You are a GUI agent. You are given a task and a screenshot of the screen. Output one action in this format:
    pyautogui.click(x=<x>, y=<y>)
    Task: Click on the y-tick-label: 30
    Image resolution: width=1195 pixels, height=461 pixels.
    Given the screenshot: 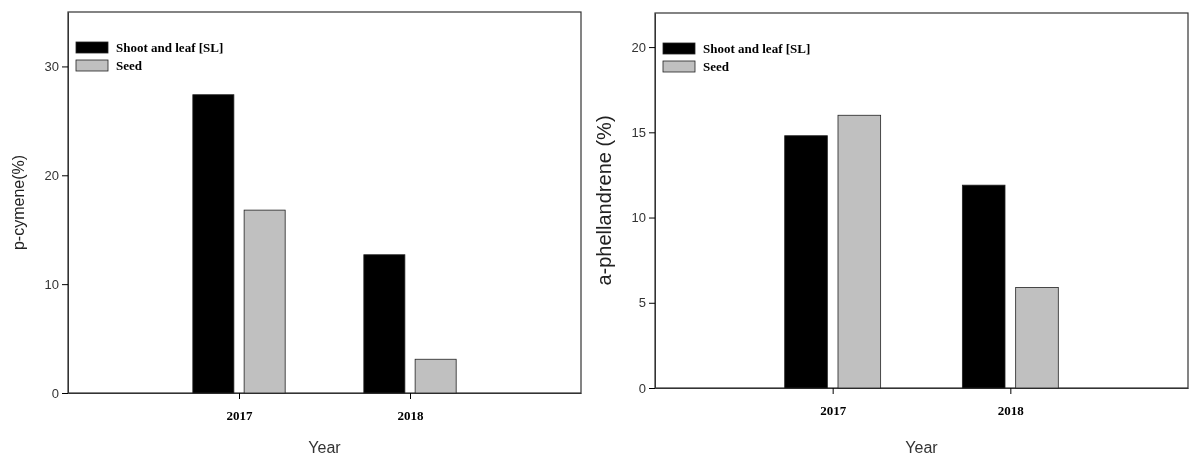 What is the action you would take?
    pyautogui.click(x=51, y=67)
    